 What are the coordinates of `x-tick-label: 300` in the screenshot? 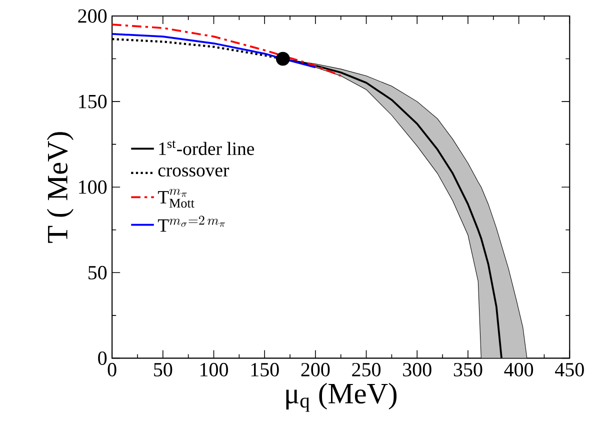 It's located at (417, 369).